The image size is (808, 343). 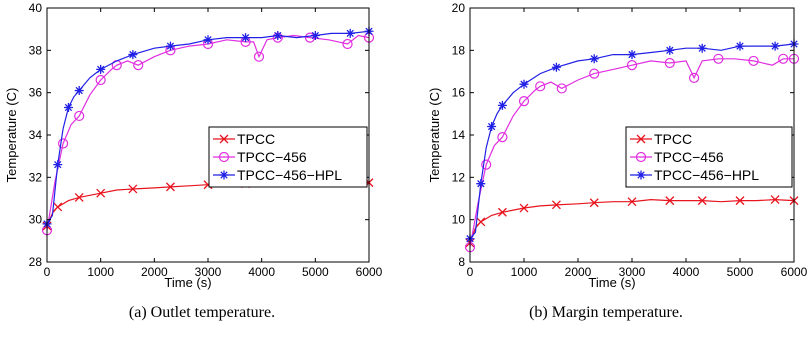 I want to click on caption-margin: (b) Margin temperature., so click(x=606, y=312).